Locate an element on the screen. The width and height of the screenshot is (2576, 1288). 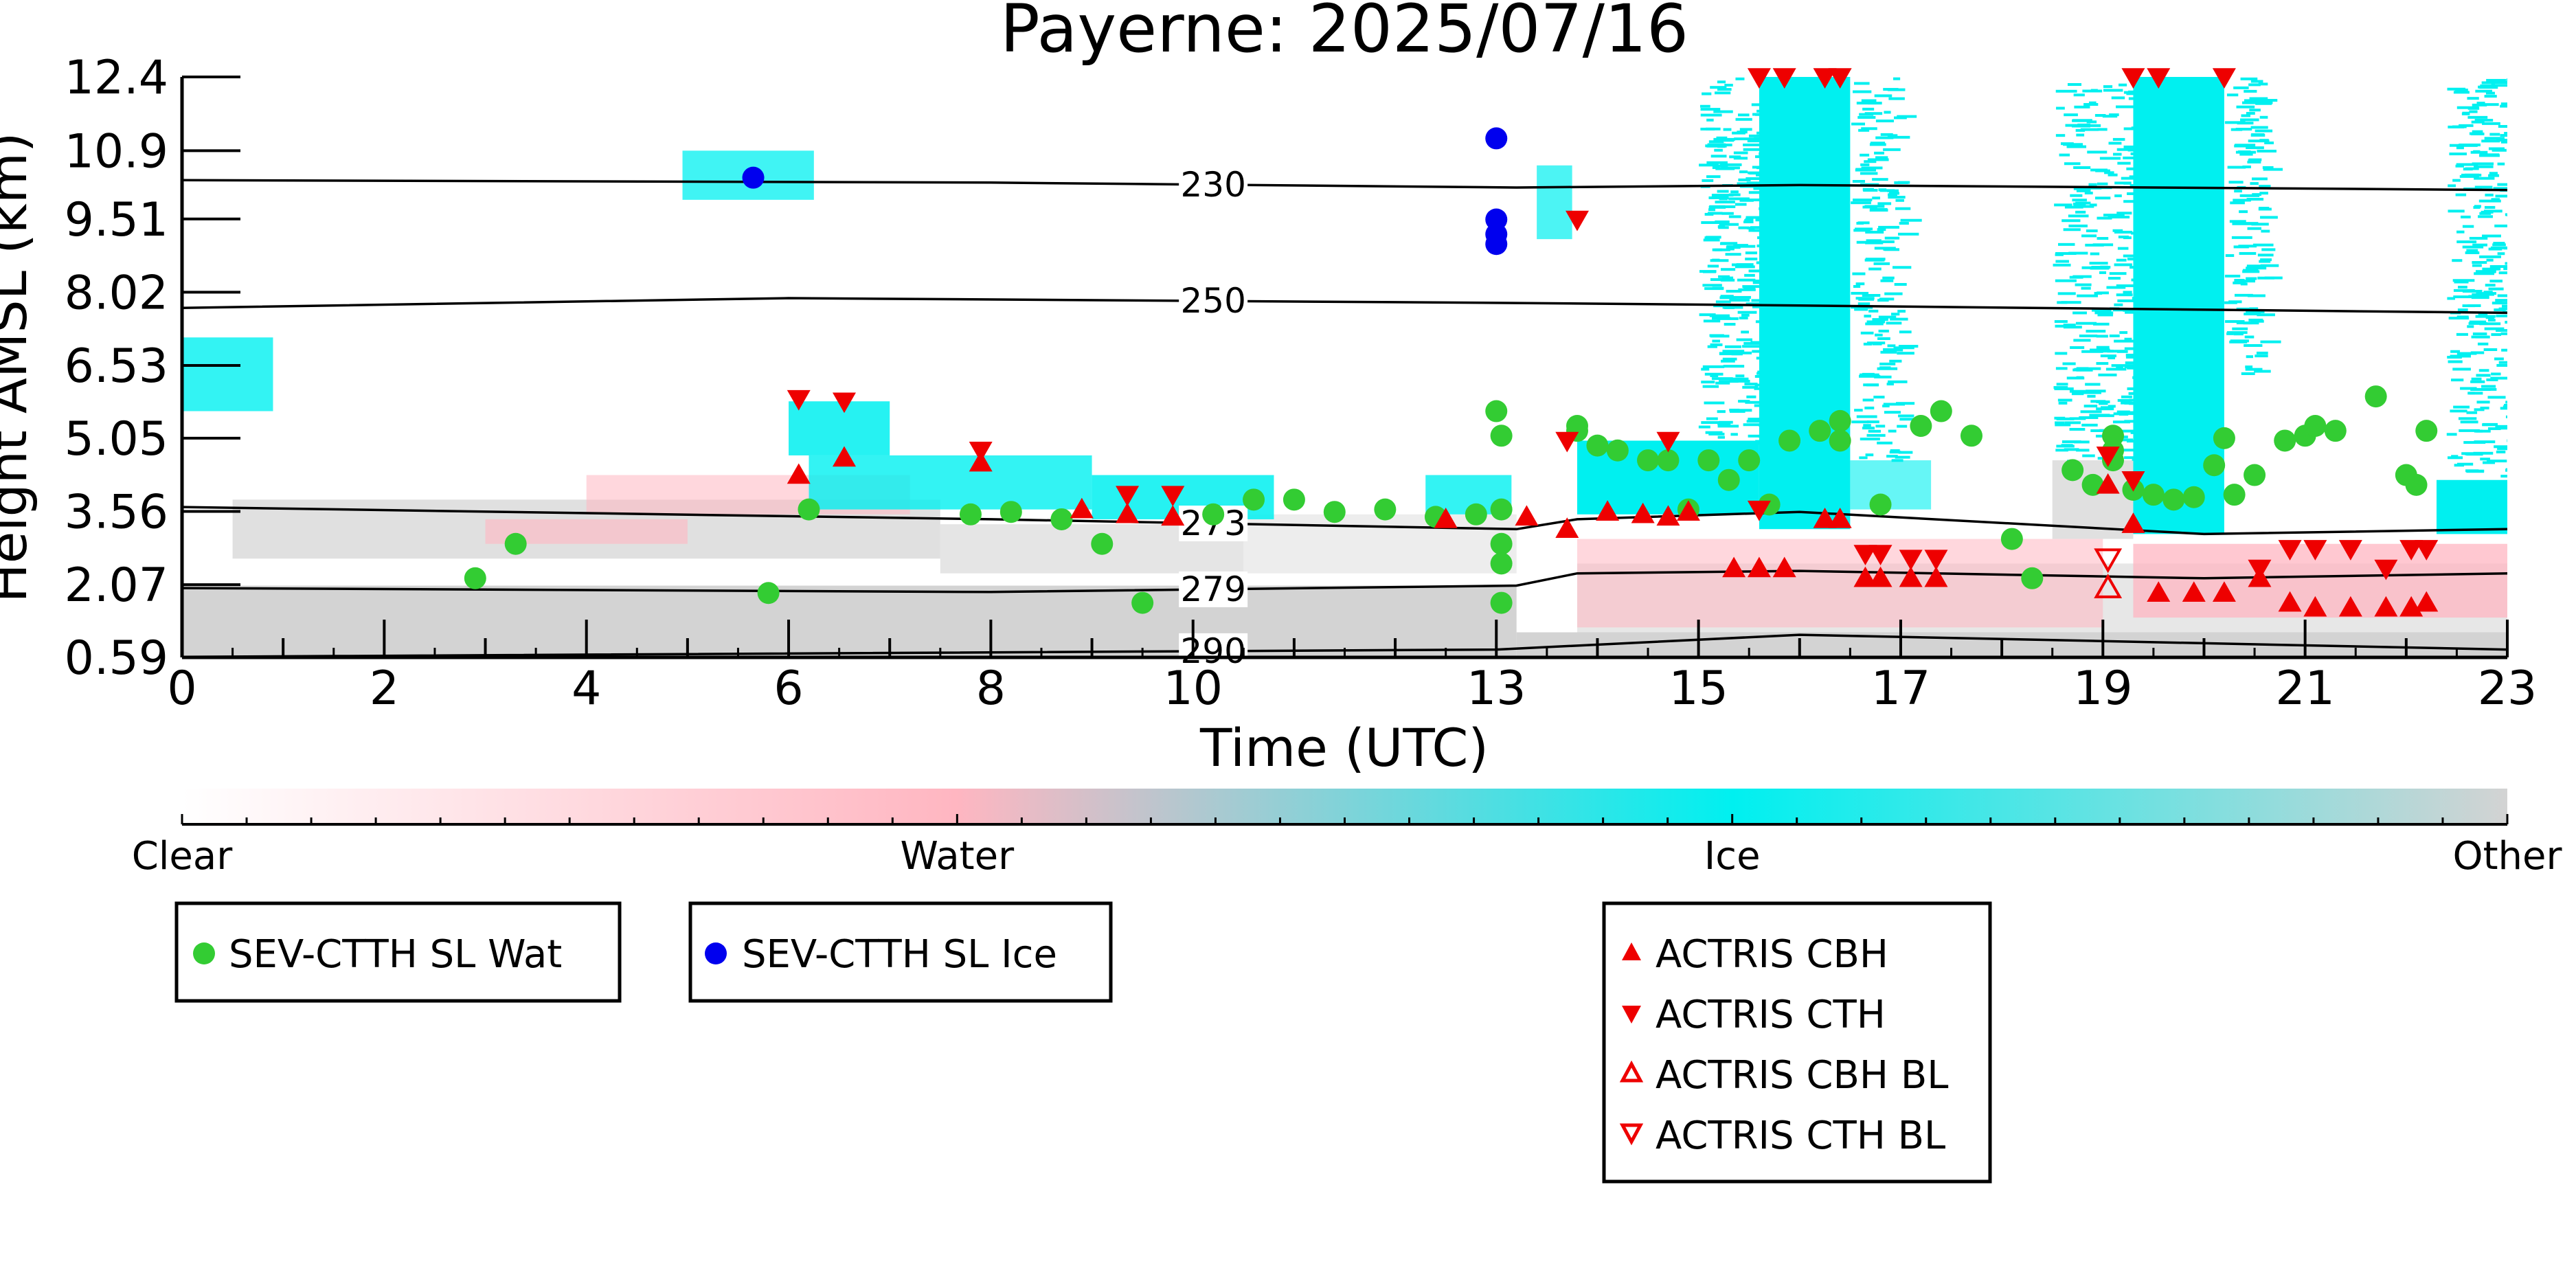
y-tick-label: 2.07 is located at coordinates (116, 585).